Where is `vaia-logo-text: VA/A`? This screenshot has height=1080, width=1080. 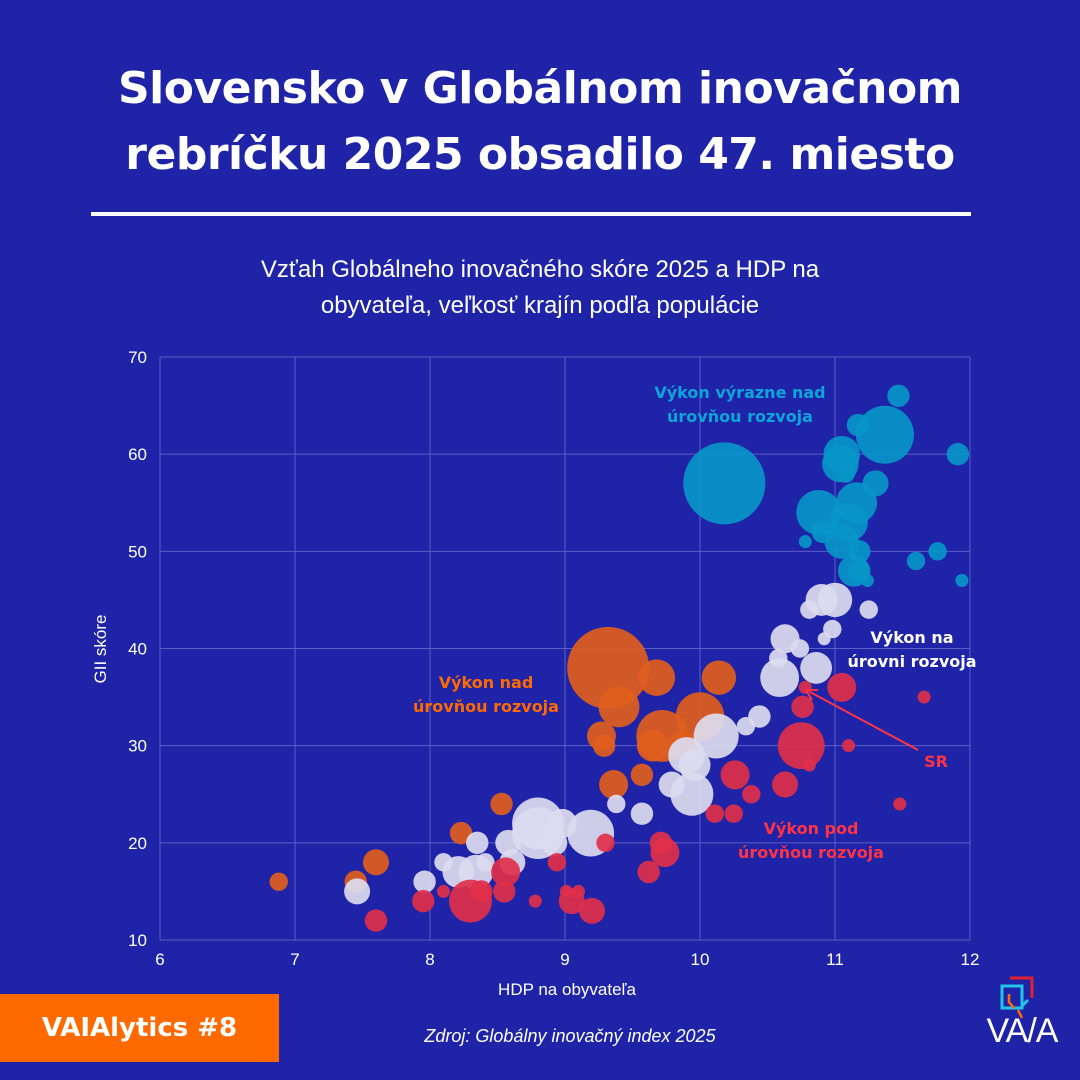 vaia-logo-text: VA/A is located at coordinates (1022, 1031).